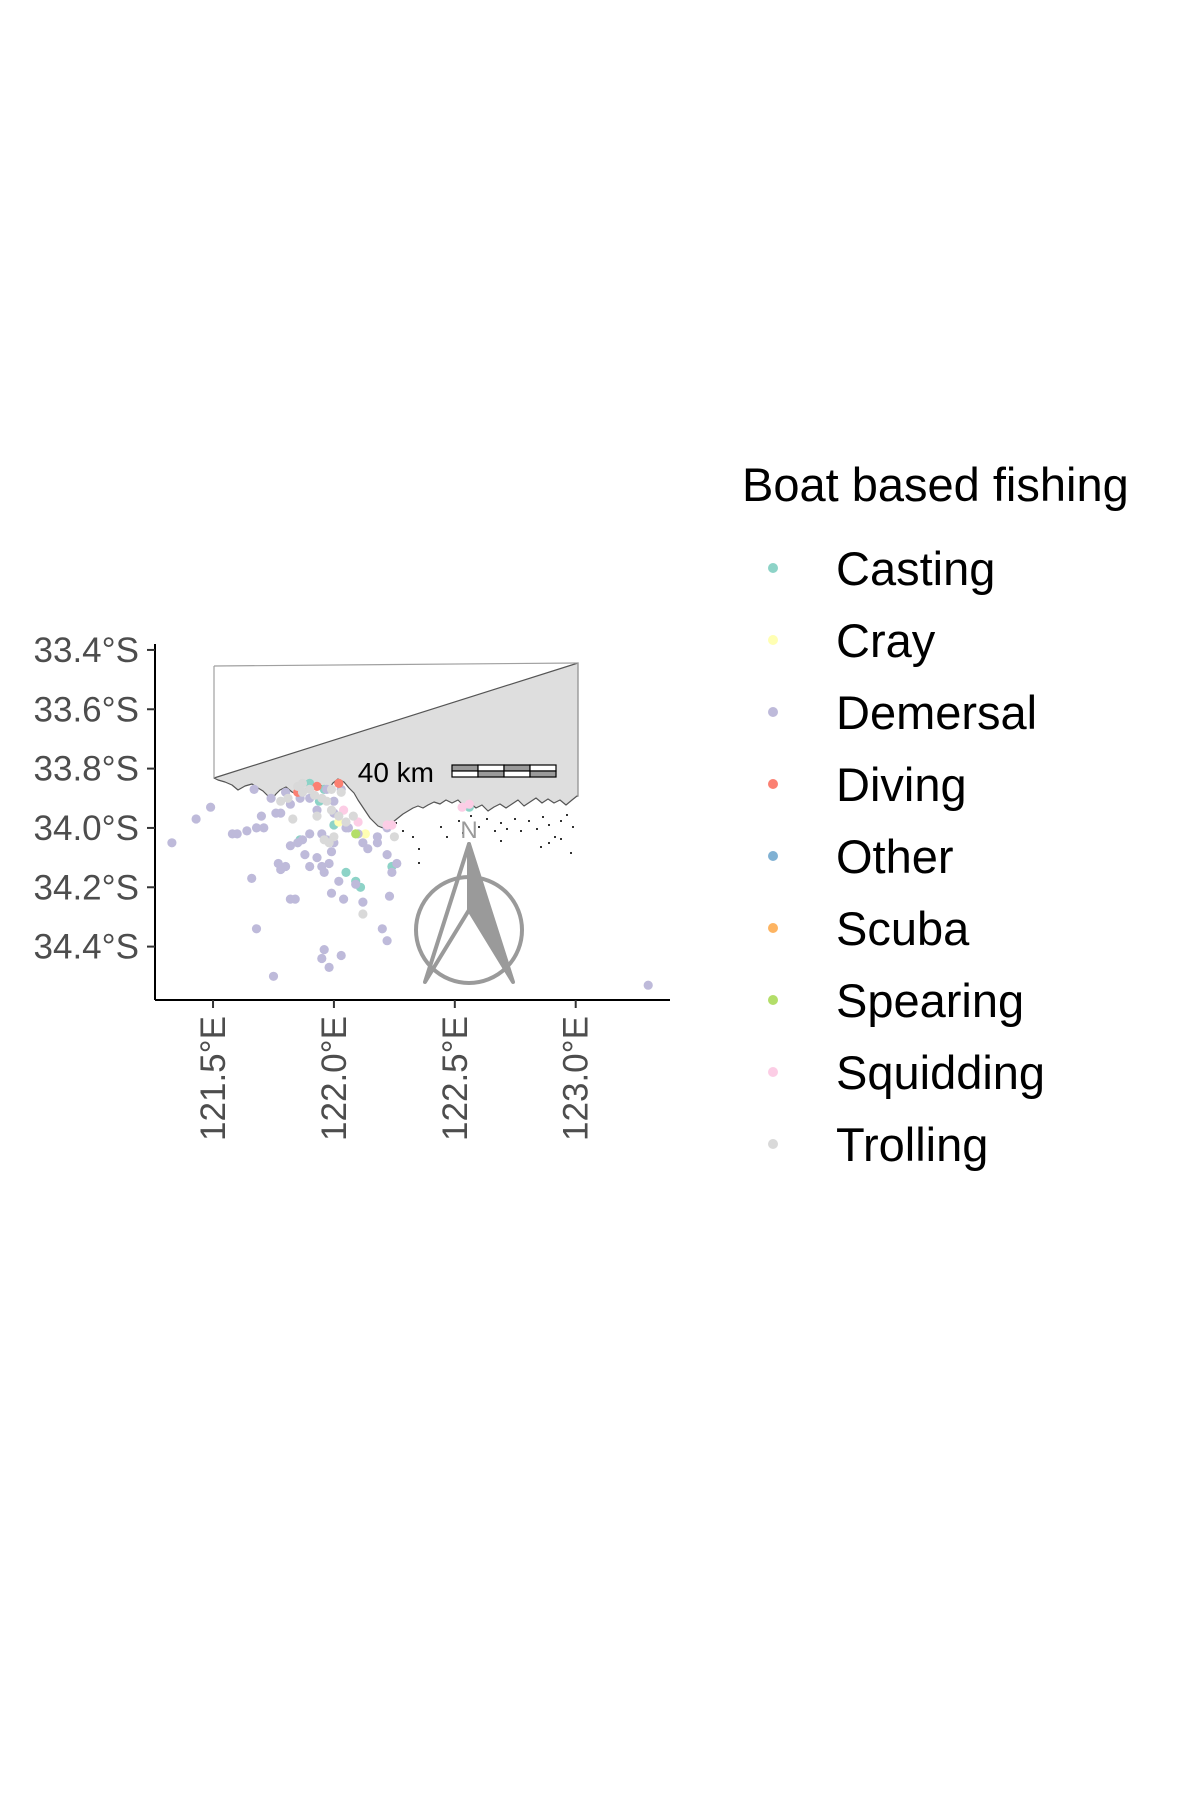 The height and width of the screenshot is (1800, 1200). I want to click on legend-label: Diving, so click(901, 784).